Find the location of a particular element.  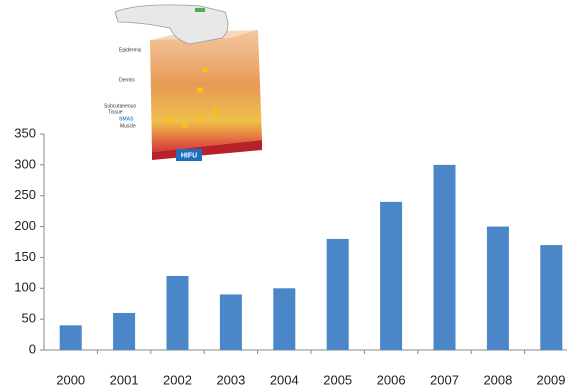

y-tick-label: 250 is located at coordinates (25, 194).